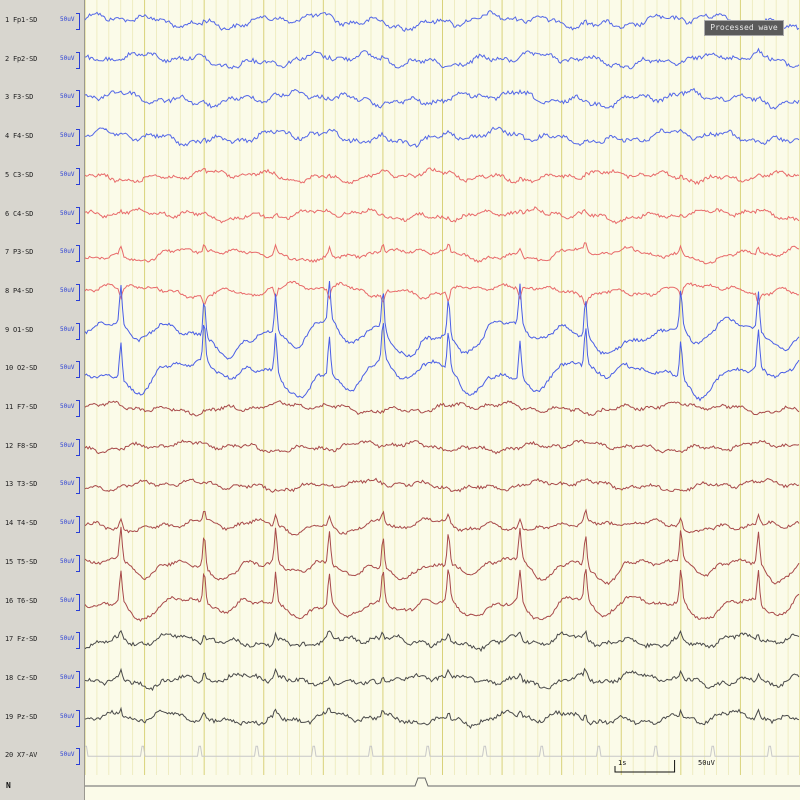 This screenshot has height=800, width=800. What do you see at coordinates (442, 215) in the screenshot?
I see `eeg-trace-c4-sd` at bounding box center [442, 215].